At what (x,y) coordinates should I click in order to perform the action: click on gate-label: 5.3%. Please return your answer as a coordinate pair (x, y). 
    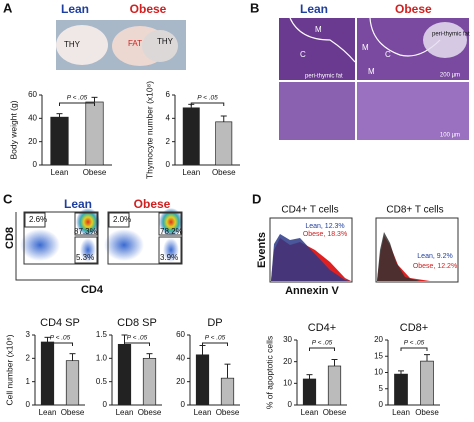
    Looking at the image, I should click on (85, 257).